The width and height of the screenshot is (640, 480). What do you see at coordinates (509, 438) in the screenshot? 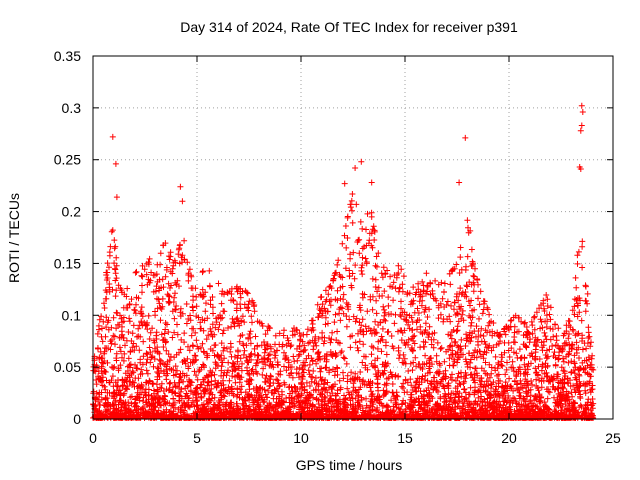
I see `x-tick-label: 20` at bounding box center [509, 438].